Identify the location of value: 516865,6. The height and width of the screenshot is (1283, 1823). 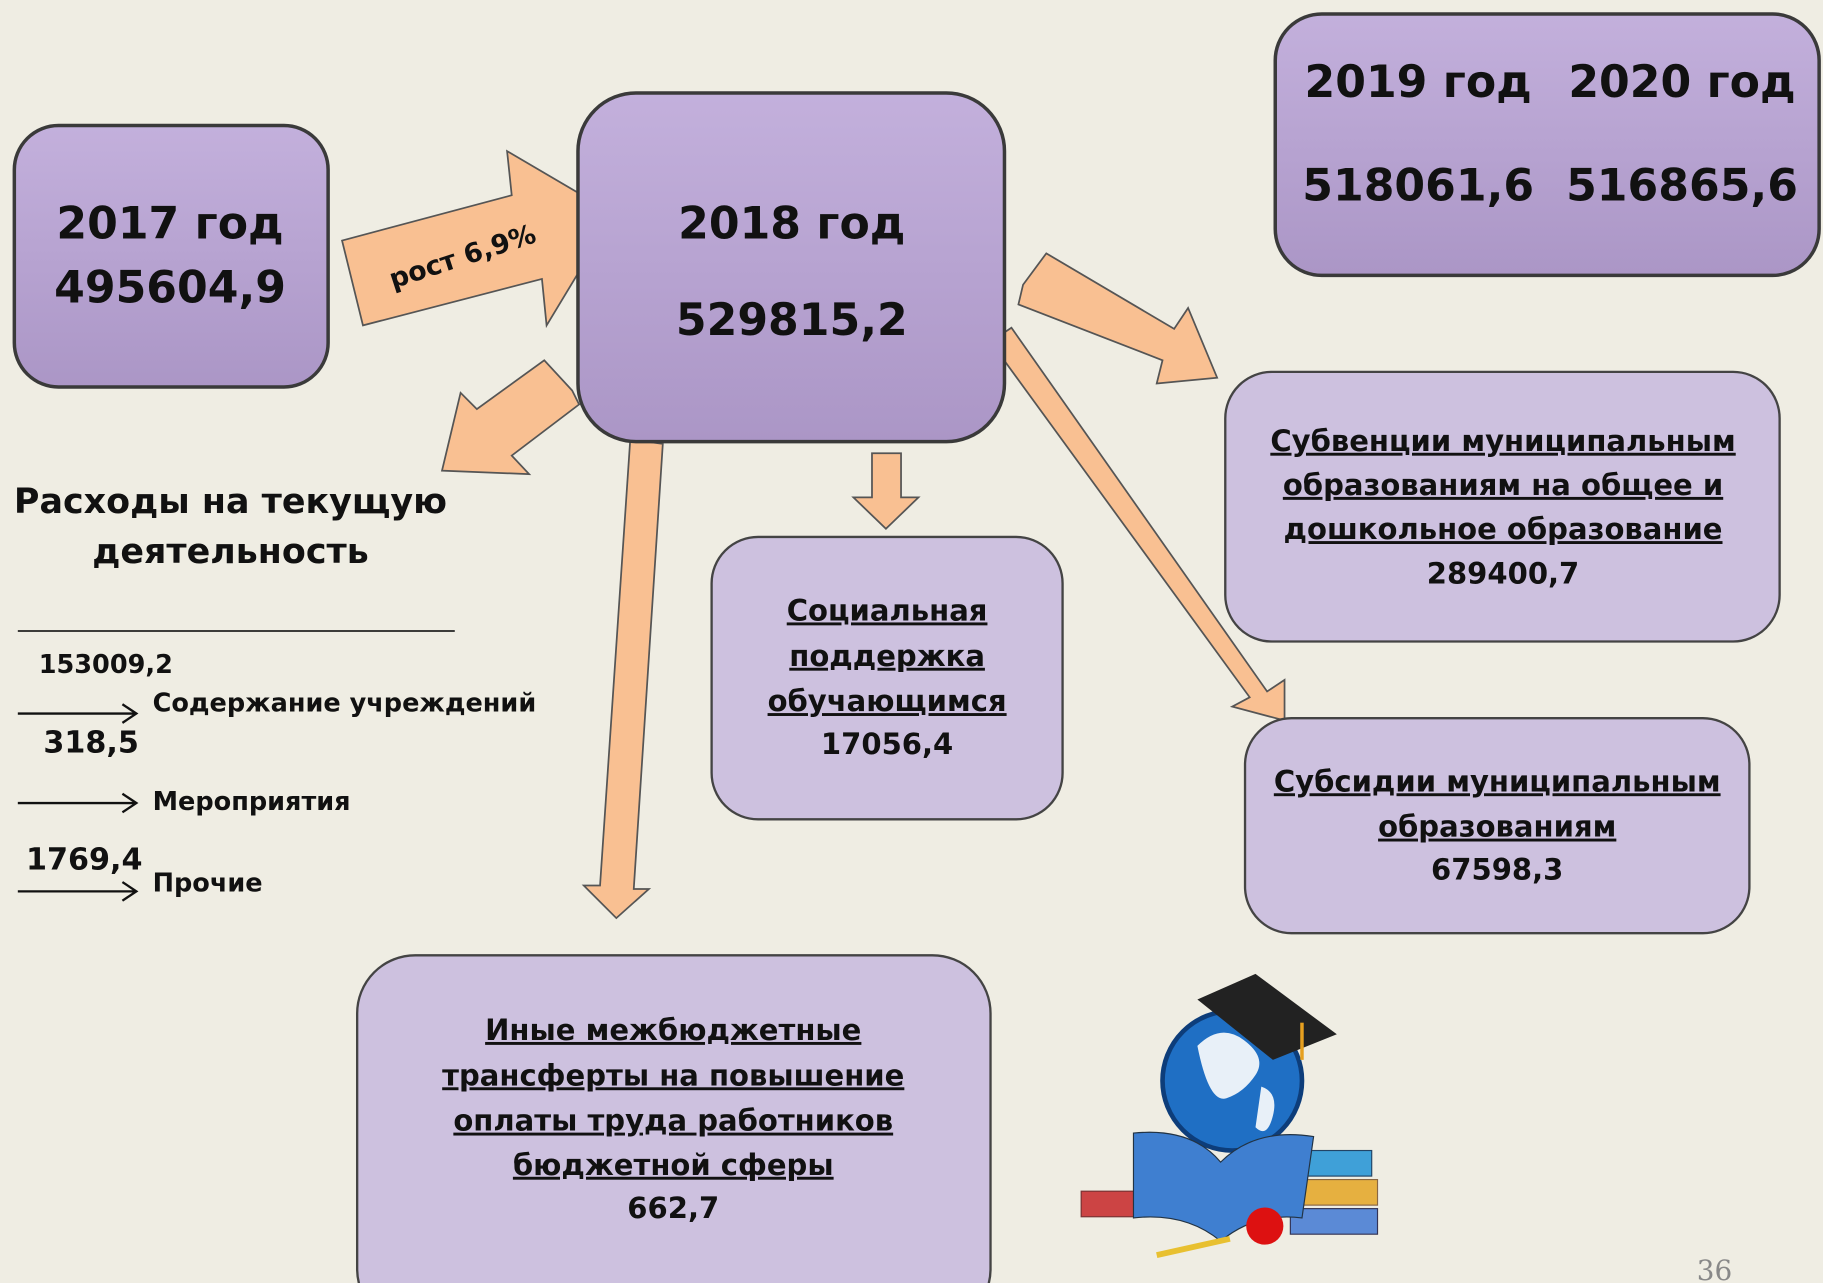
(1682, 185).